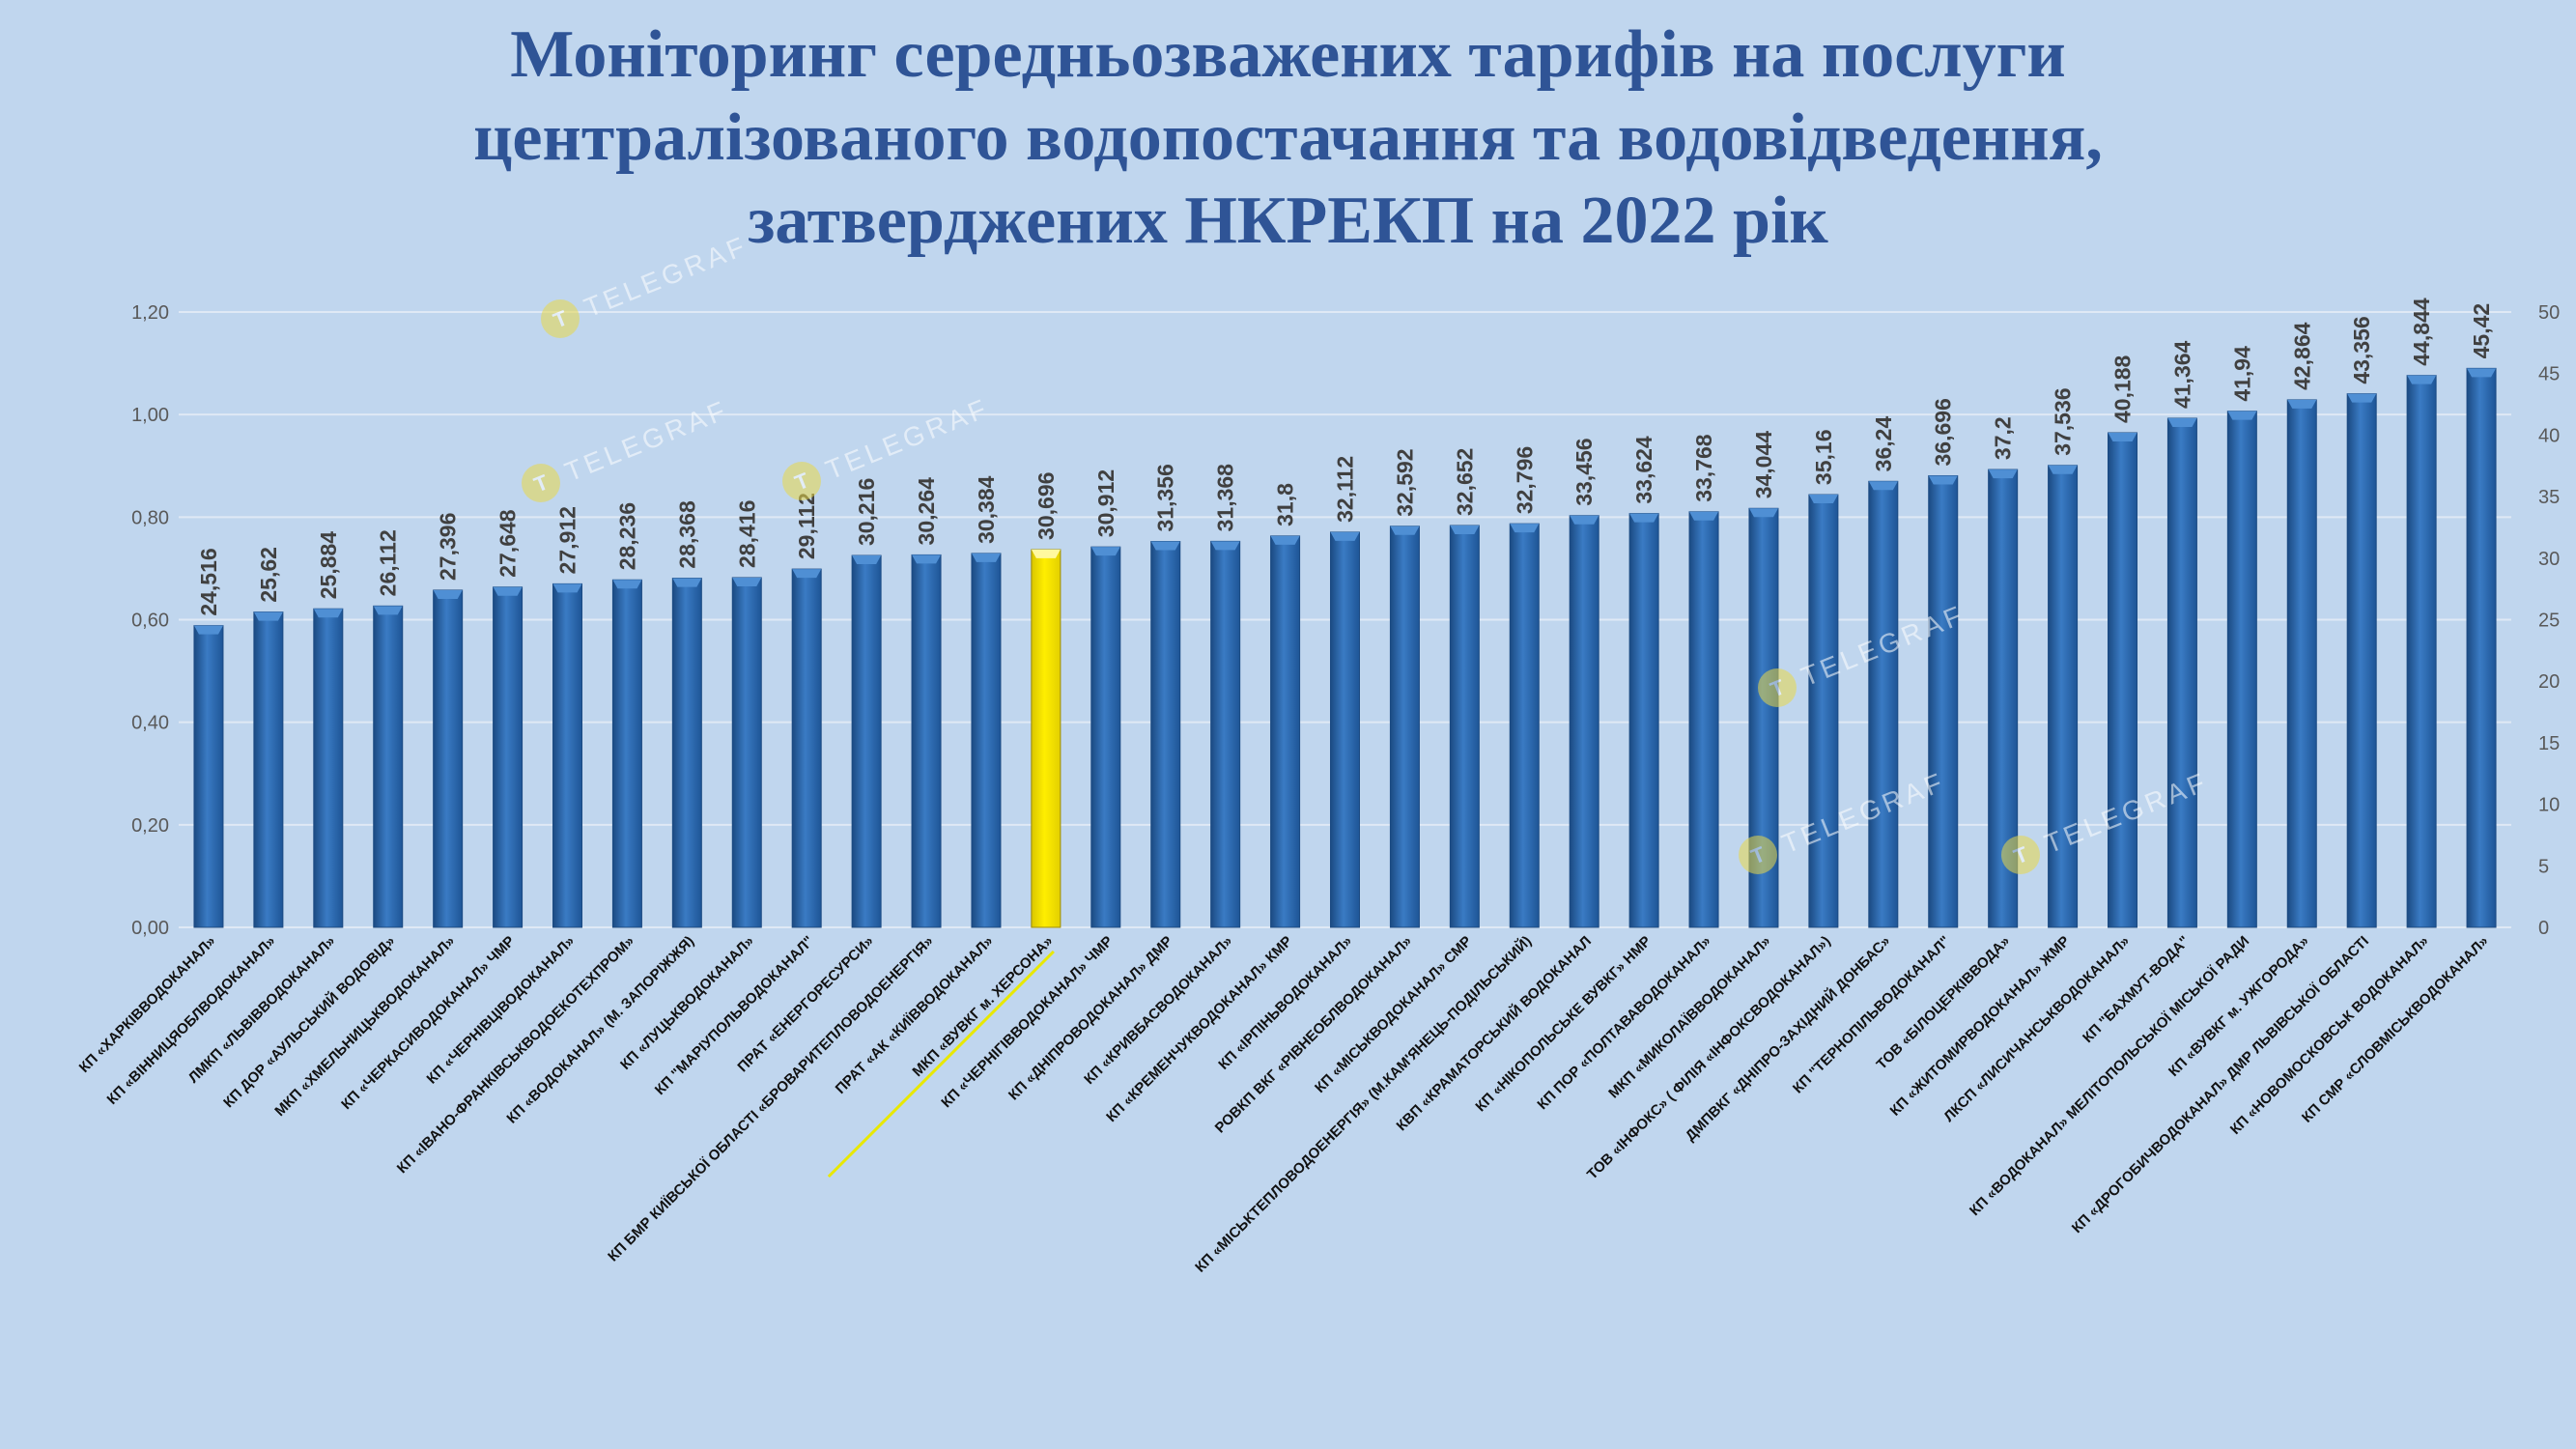 The height and width of the screenshot is (1449, 2576). I want to click on value-label: 28,368, so click(686, 534).